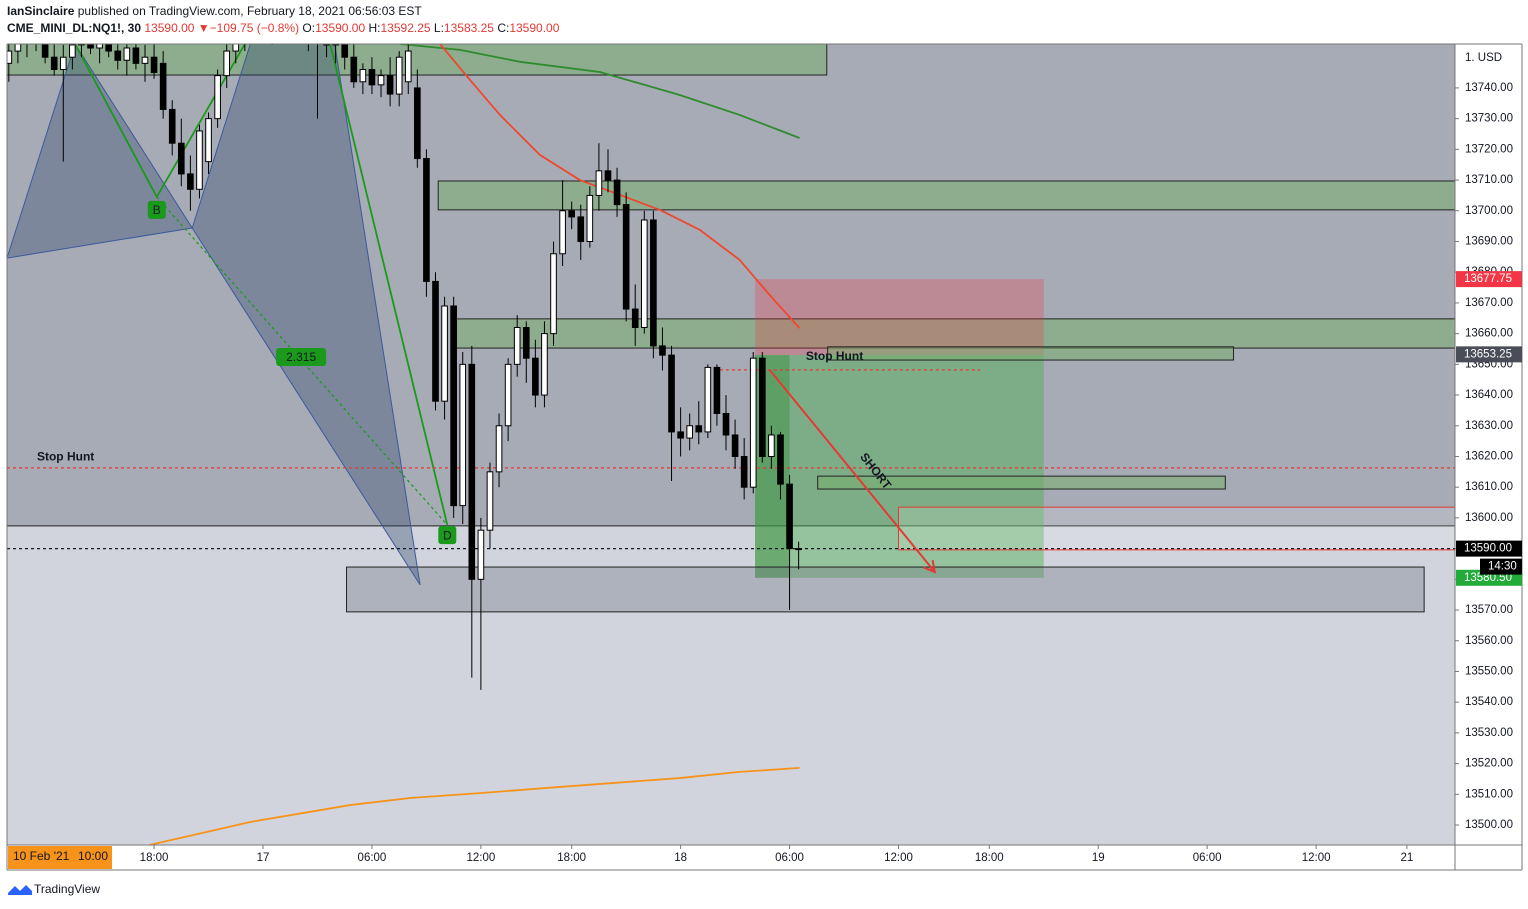 The width and height of the screenshot is (1528, 909). What do you see at coordinates (1483, 58) in the screenshot?
I see `currency: 1. USD` at bounding box center [1483, 58].